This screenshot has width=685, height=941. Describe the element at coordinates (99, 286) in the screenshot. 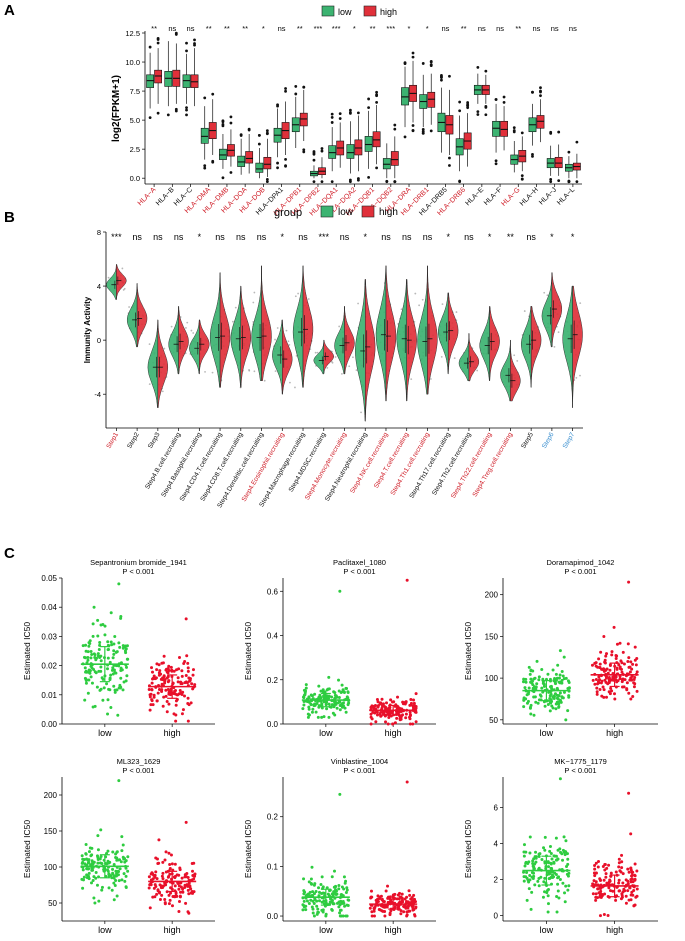

I see `y-tick-label: 4` at that location.